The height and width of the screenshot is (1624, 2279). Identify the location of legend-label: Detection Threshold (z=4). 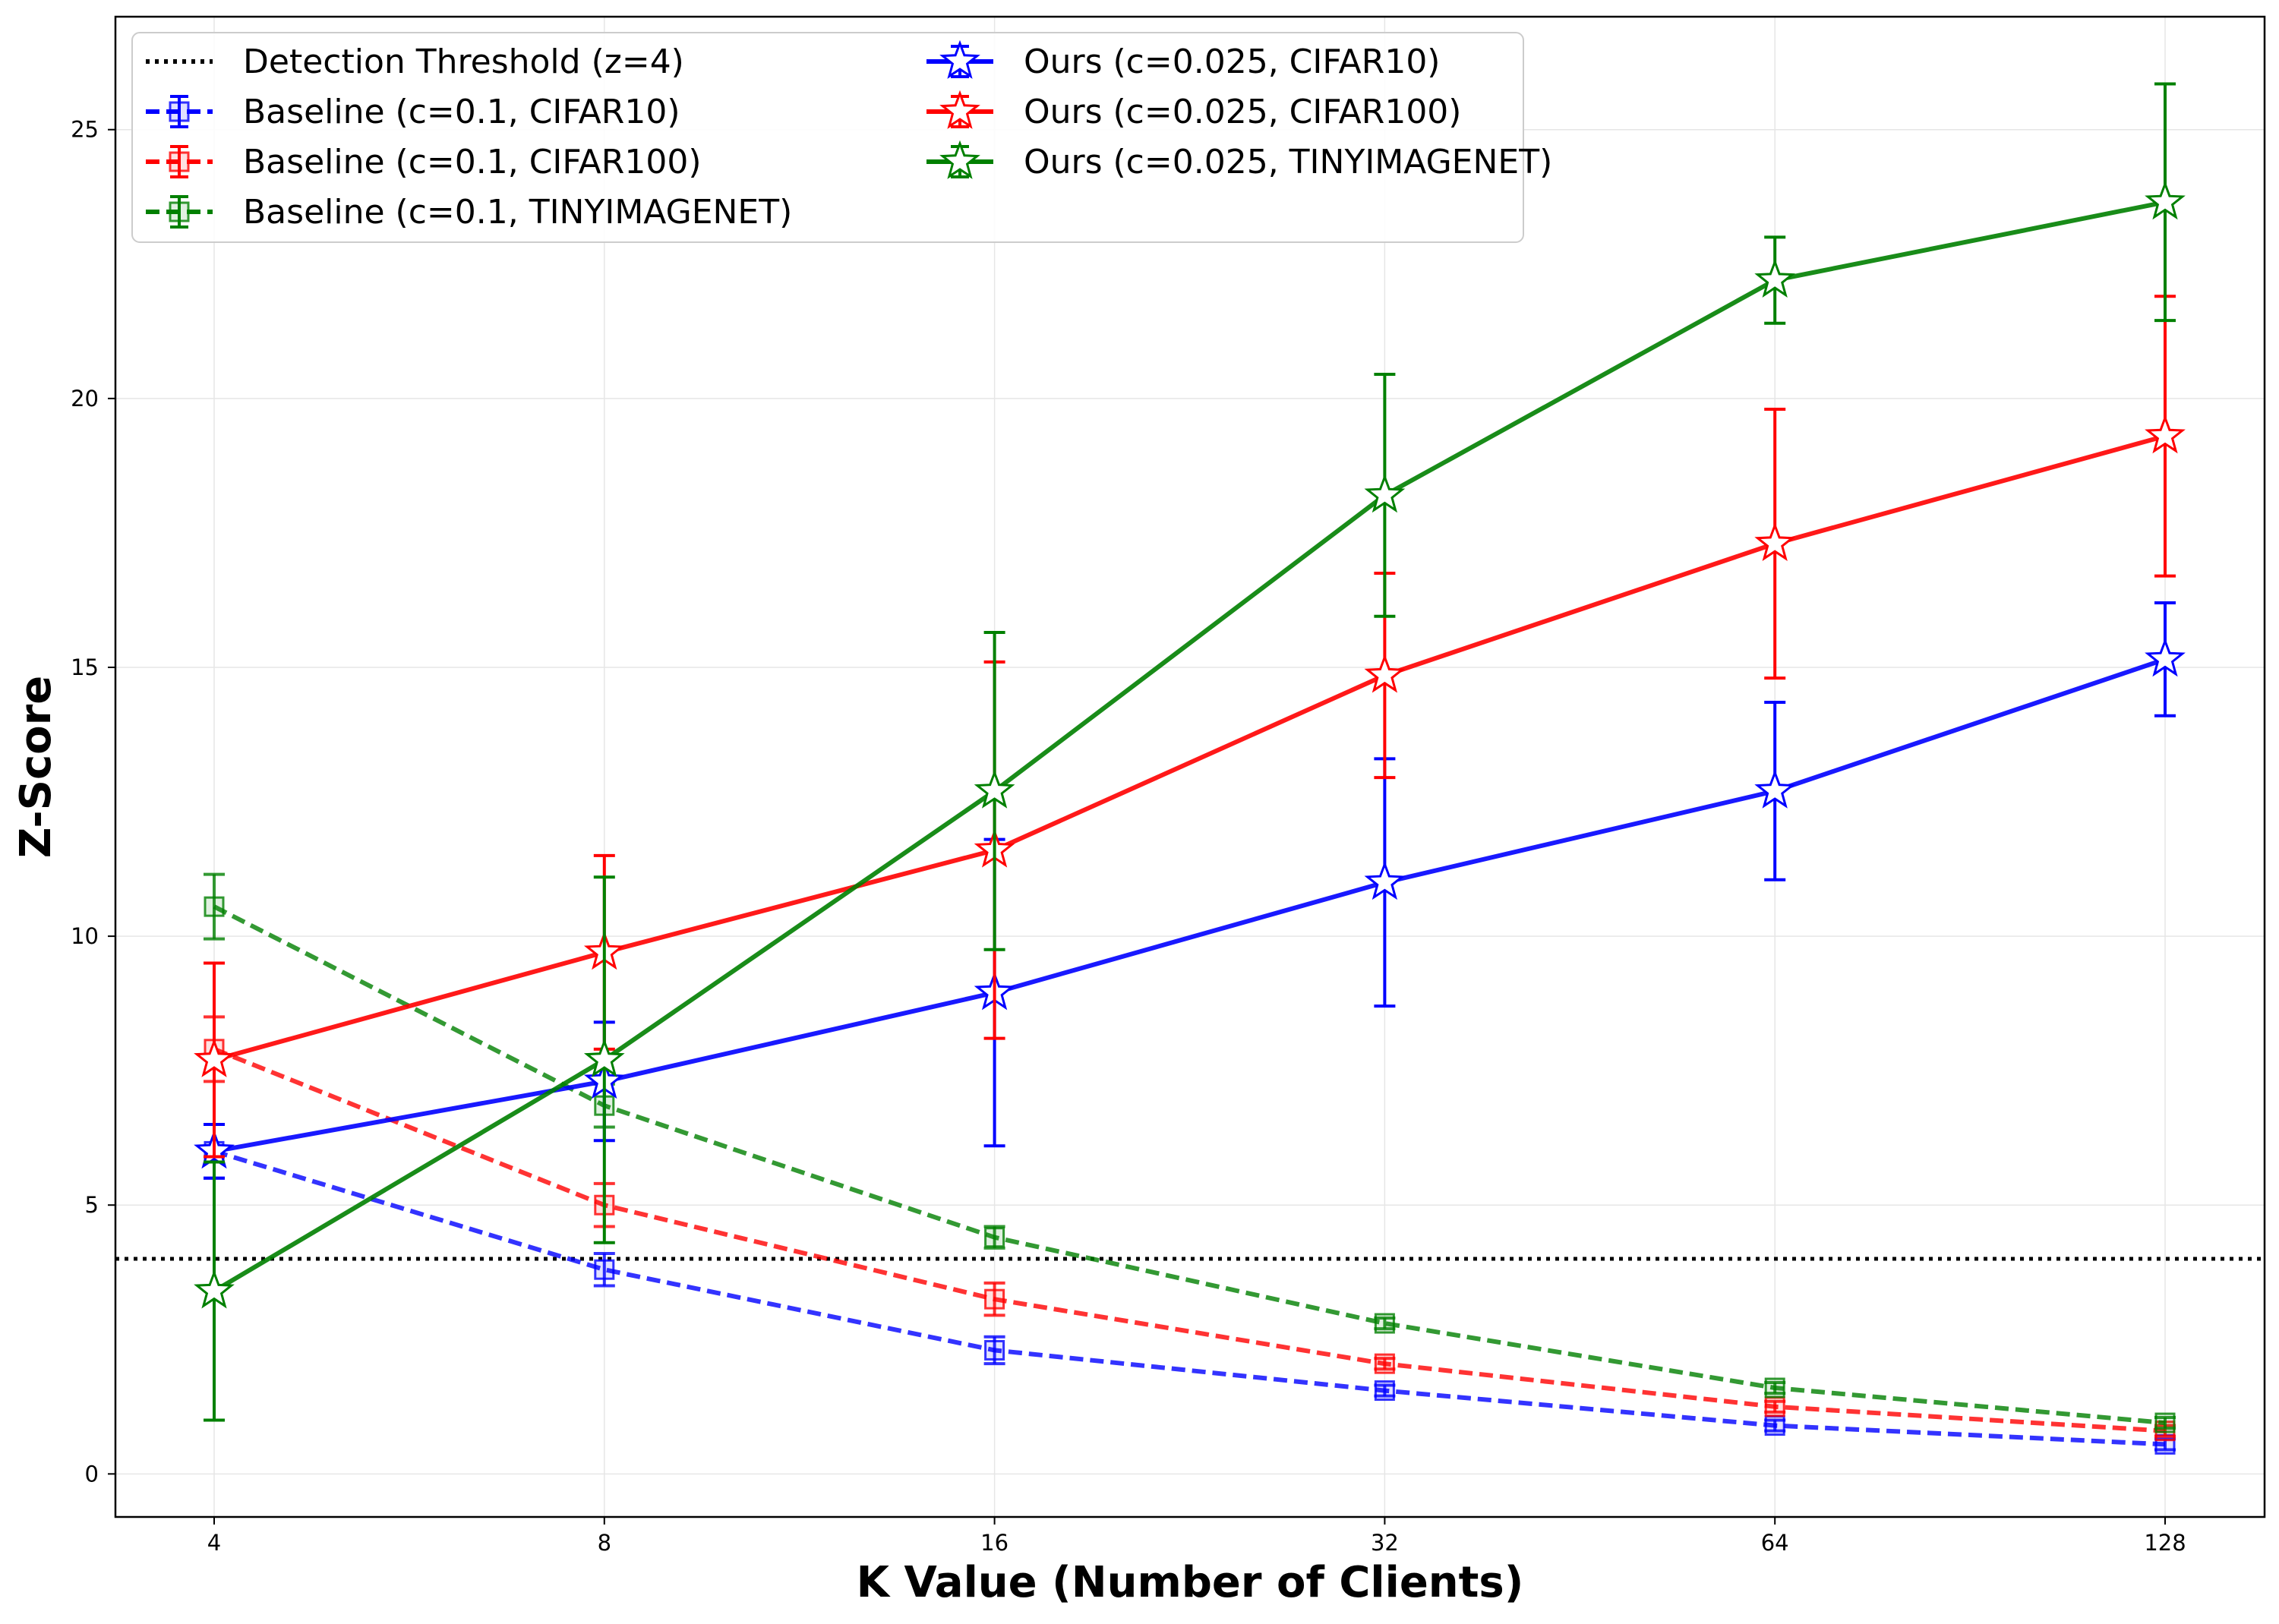
(463, 62).